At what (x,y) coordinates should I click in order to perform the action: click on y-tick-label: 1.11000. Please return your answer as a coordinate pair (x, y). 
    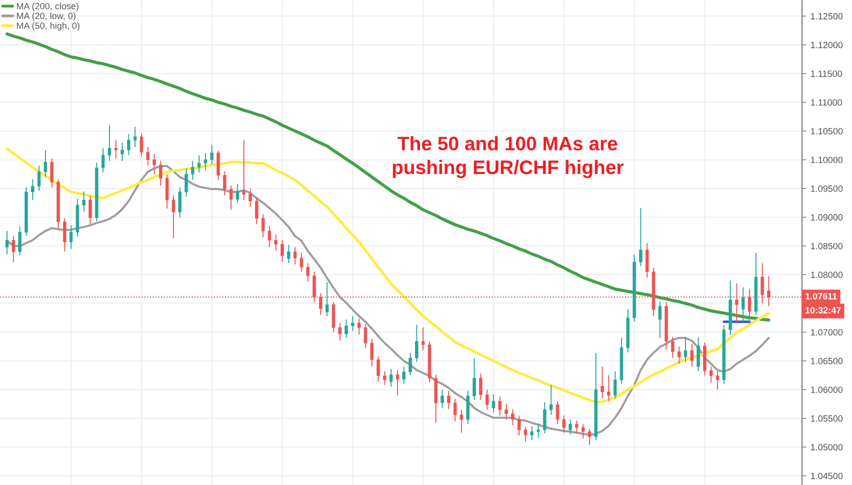
    Looking at the image, I should click on (826, 102).